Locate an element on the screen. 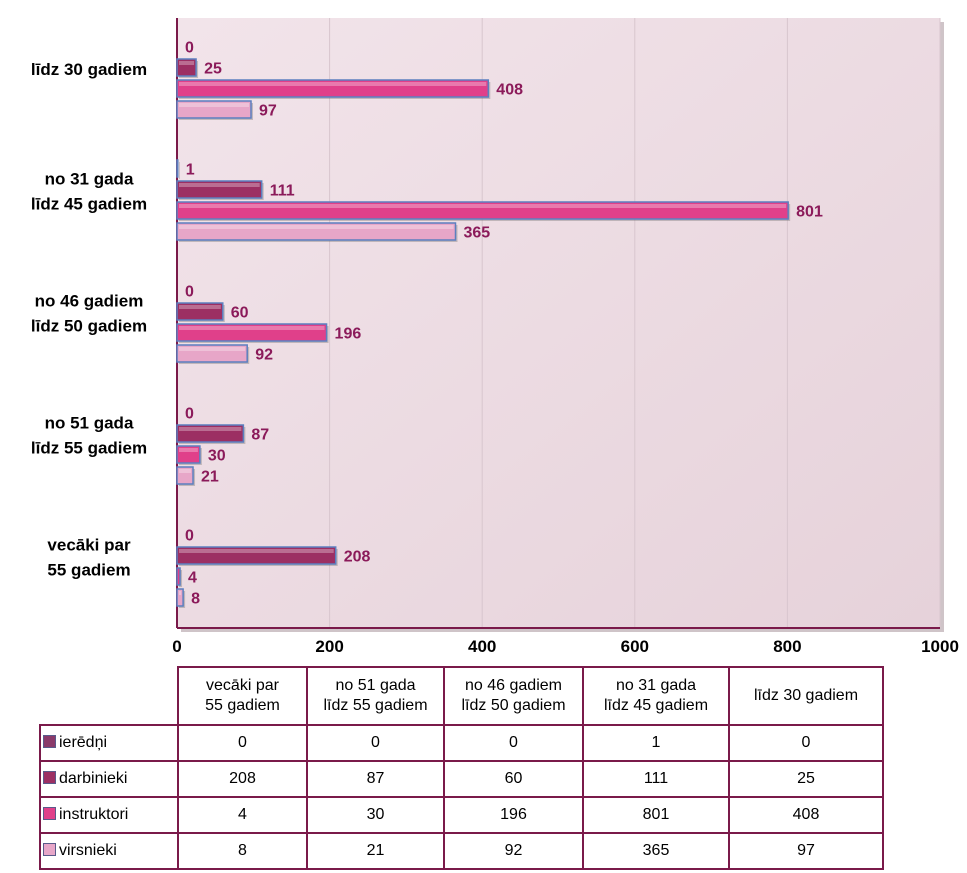  table-column-header: līdz 30 gadiem is located at coordinates (806, 696).